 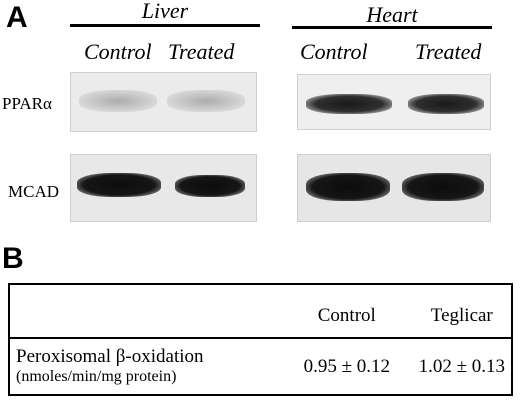 I want to click on heart-mcad-control-band, so click(x=348, y=187).